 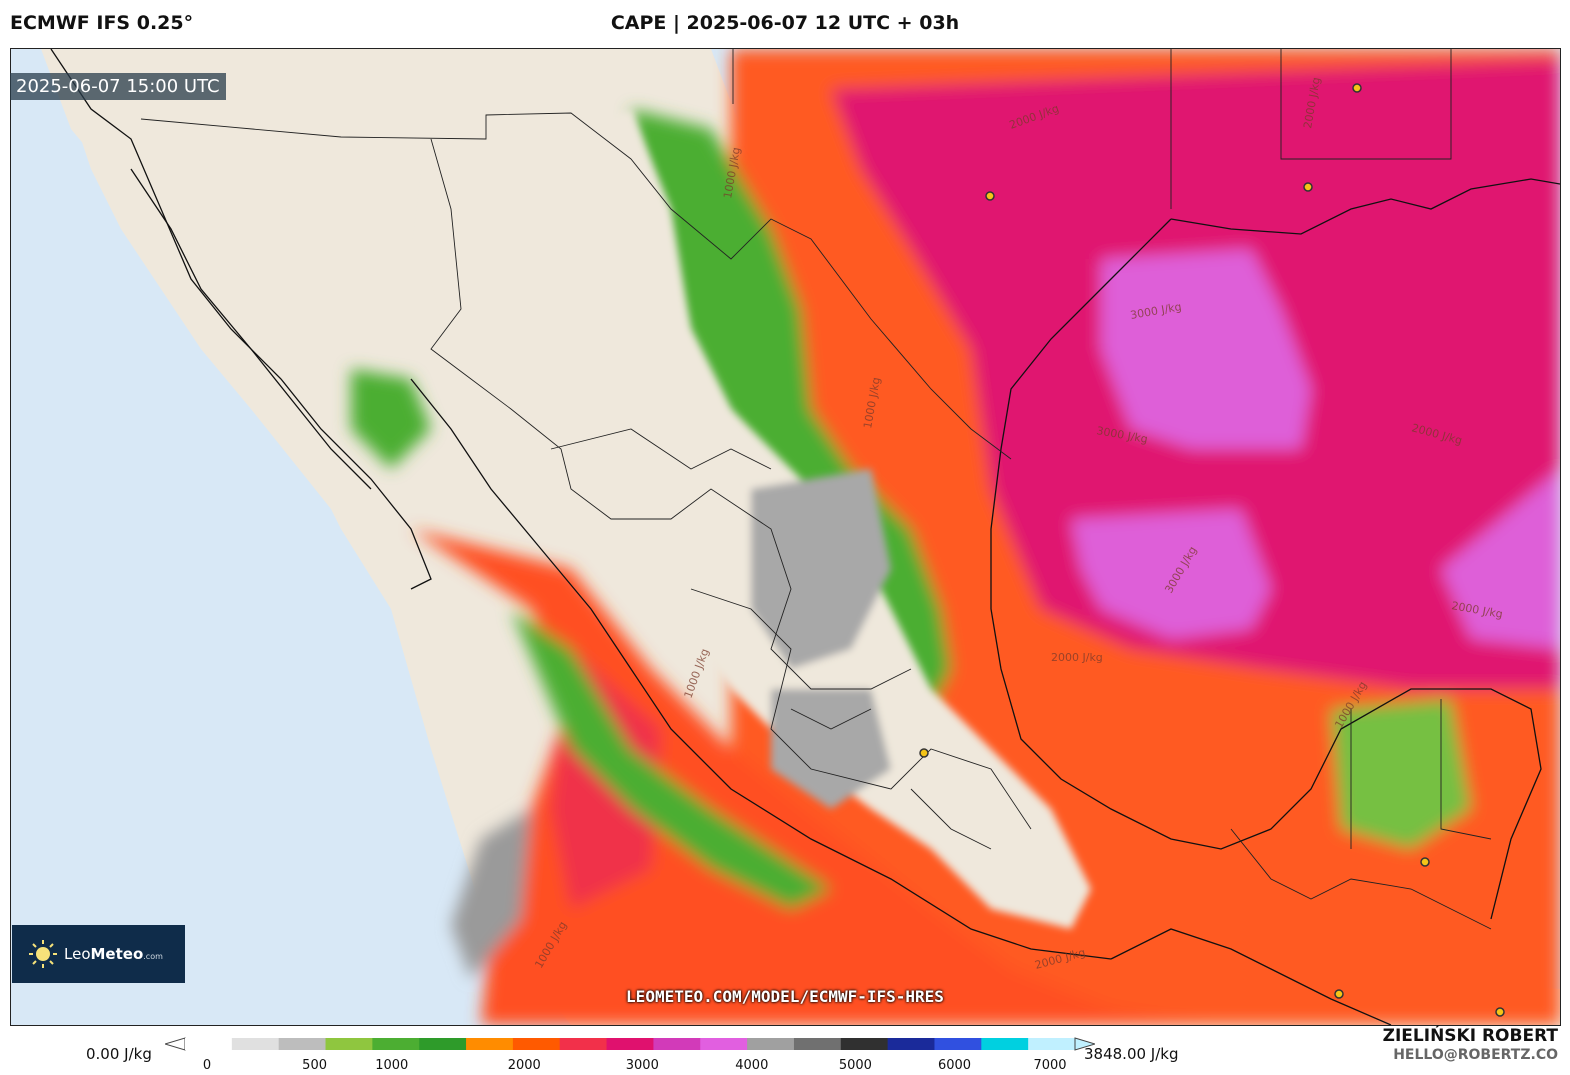 I want to click on source-url: LEOMETEO.COM/MODEL/ECMWF-IFS-HRES, so click(x=785, y=996).